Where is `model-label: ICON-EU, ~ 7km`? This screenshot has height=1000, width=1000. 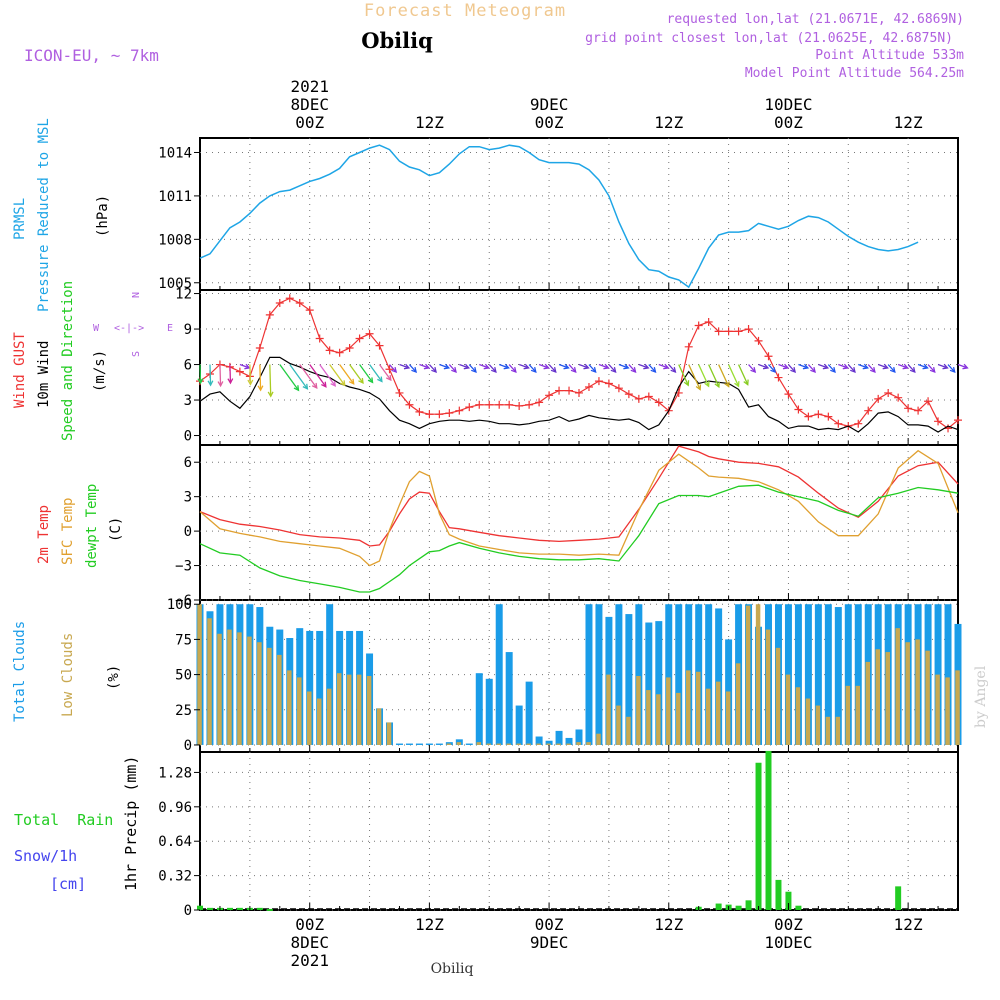
model-label: ICON-EU, ~ 7km is located at coordinates (91, 55).